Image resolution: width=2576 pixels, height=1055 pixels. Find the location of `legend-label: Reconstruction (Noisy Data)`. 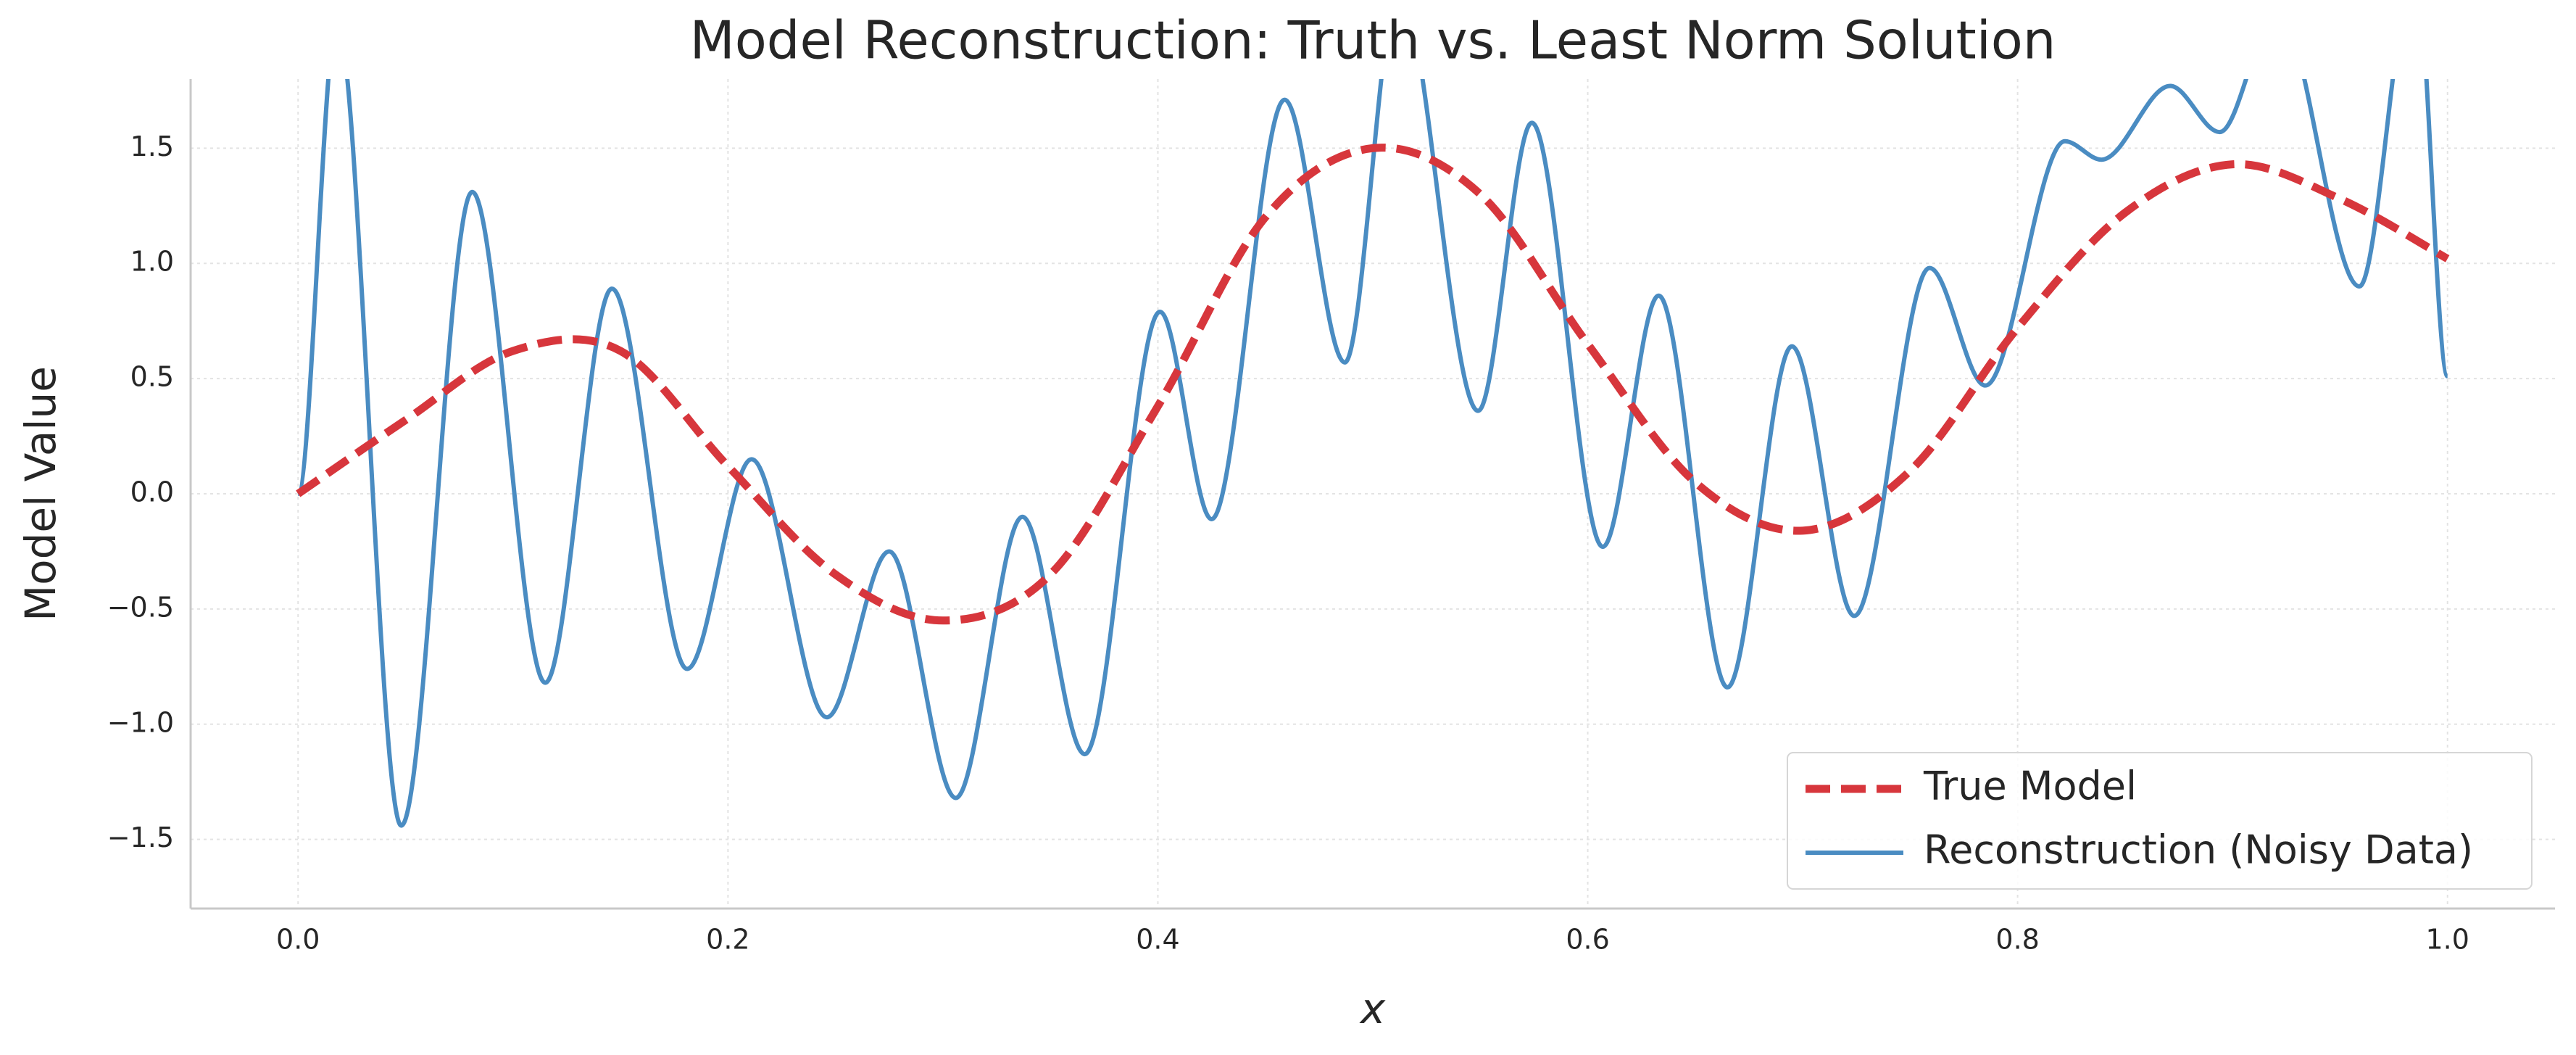

legend-label: Reconstruction (Noisy Data) is located at coordinates (2198, 850).